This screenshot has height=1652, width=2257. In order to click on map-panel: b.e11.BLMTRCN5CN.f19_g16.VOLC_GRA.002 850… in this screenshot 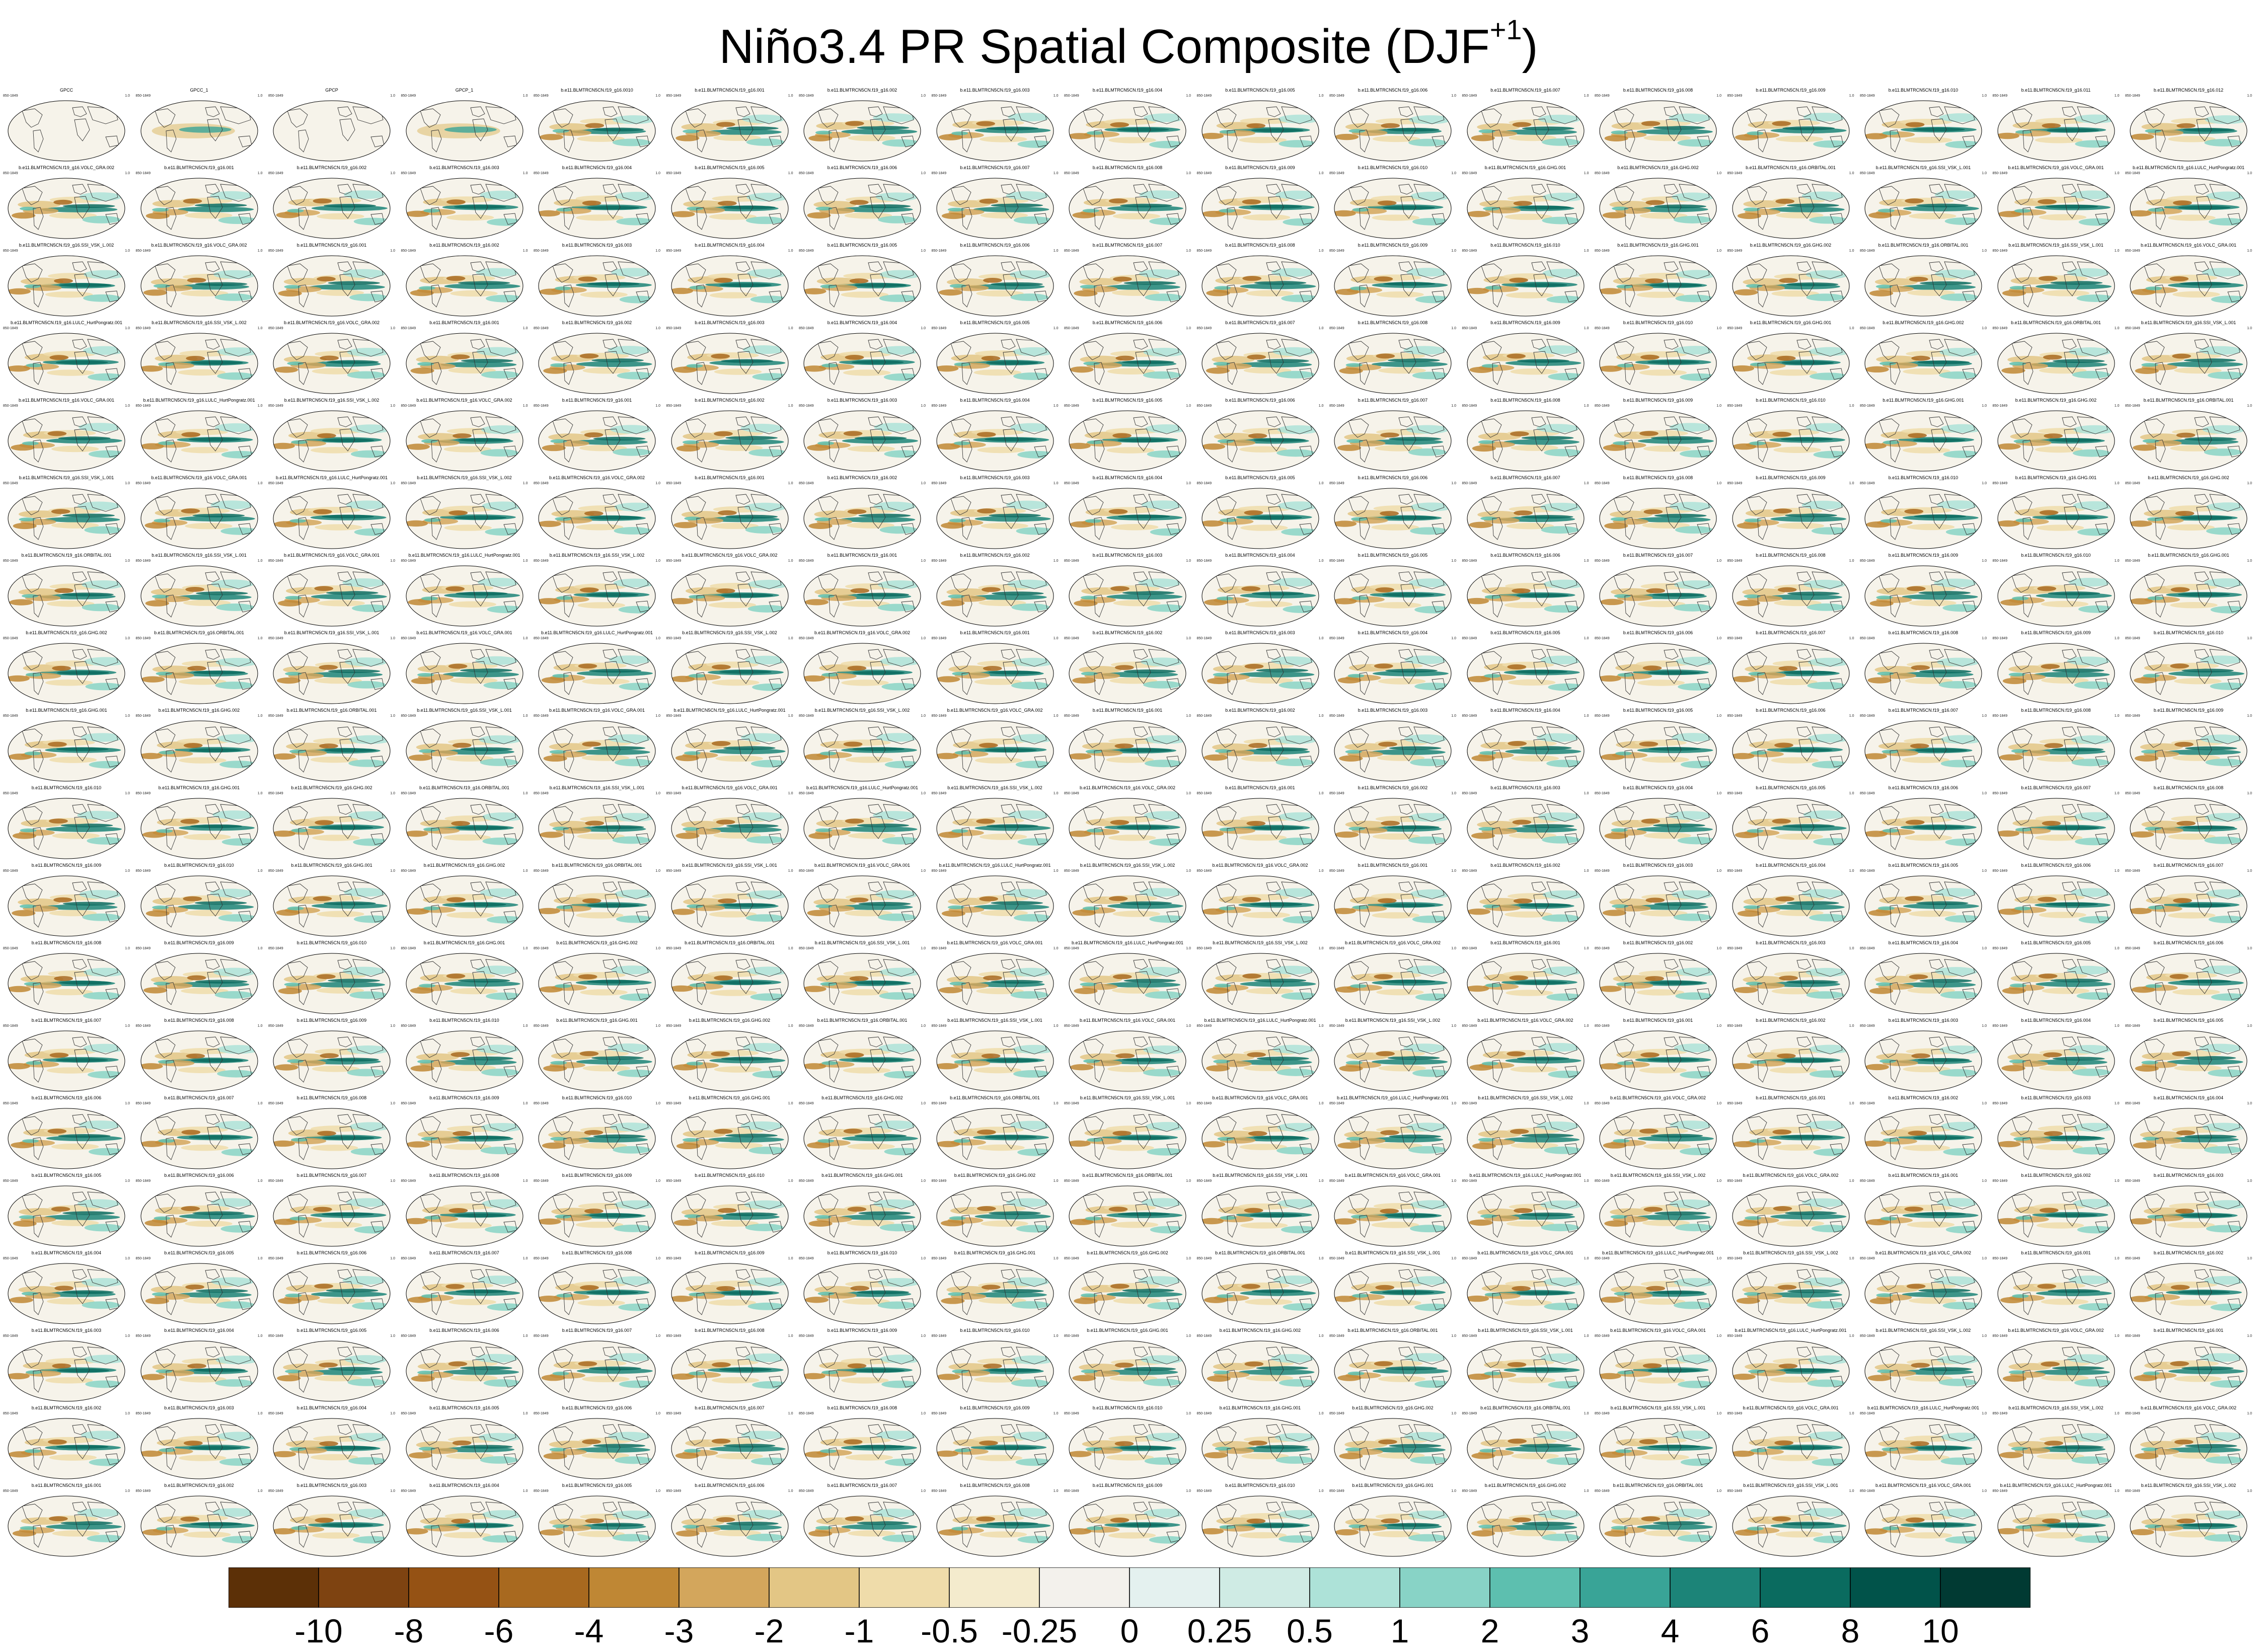, I will do `click(1260, 902)`.